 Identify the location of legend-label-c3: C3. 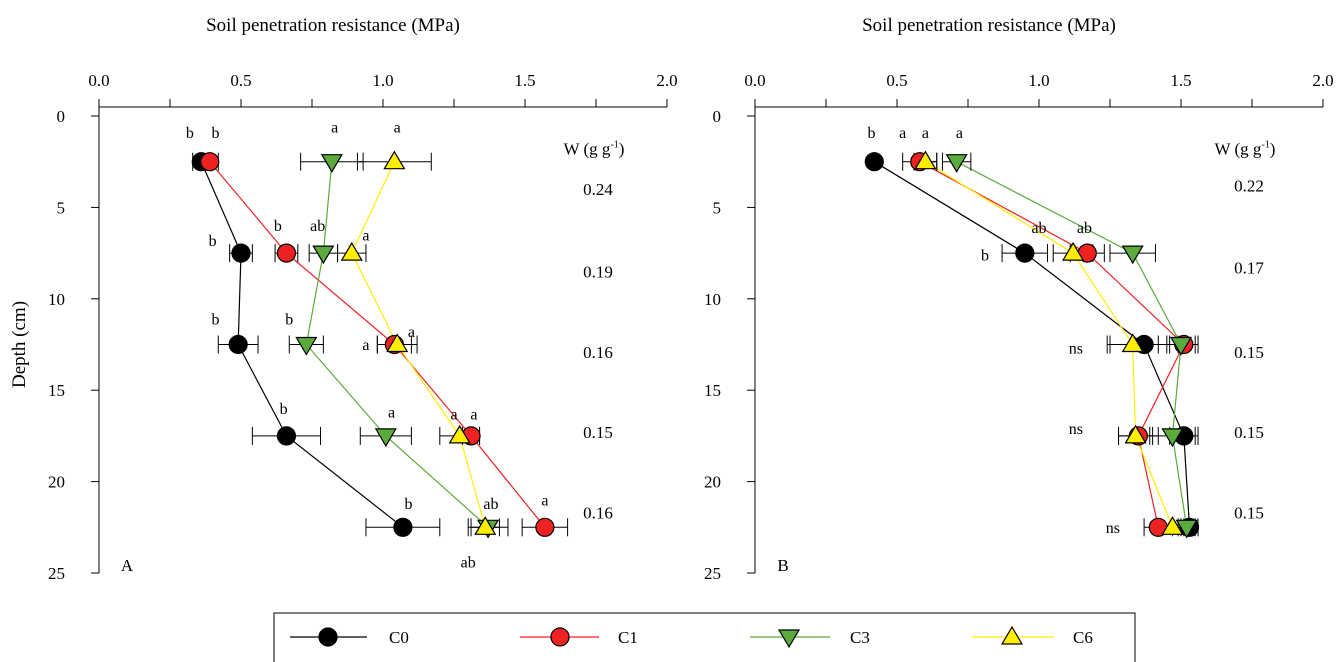
(860, 637).